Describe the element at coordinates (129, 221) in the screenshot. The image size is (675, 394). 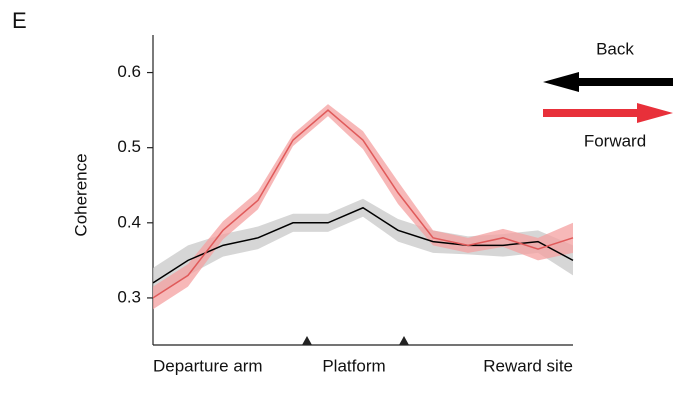
I see `y-tick-label: 0.4` at that location.